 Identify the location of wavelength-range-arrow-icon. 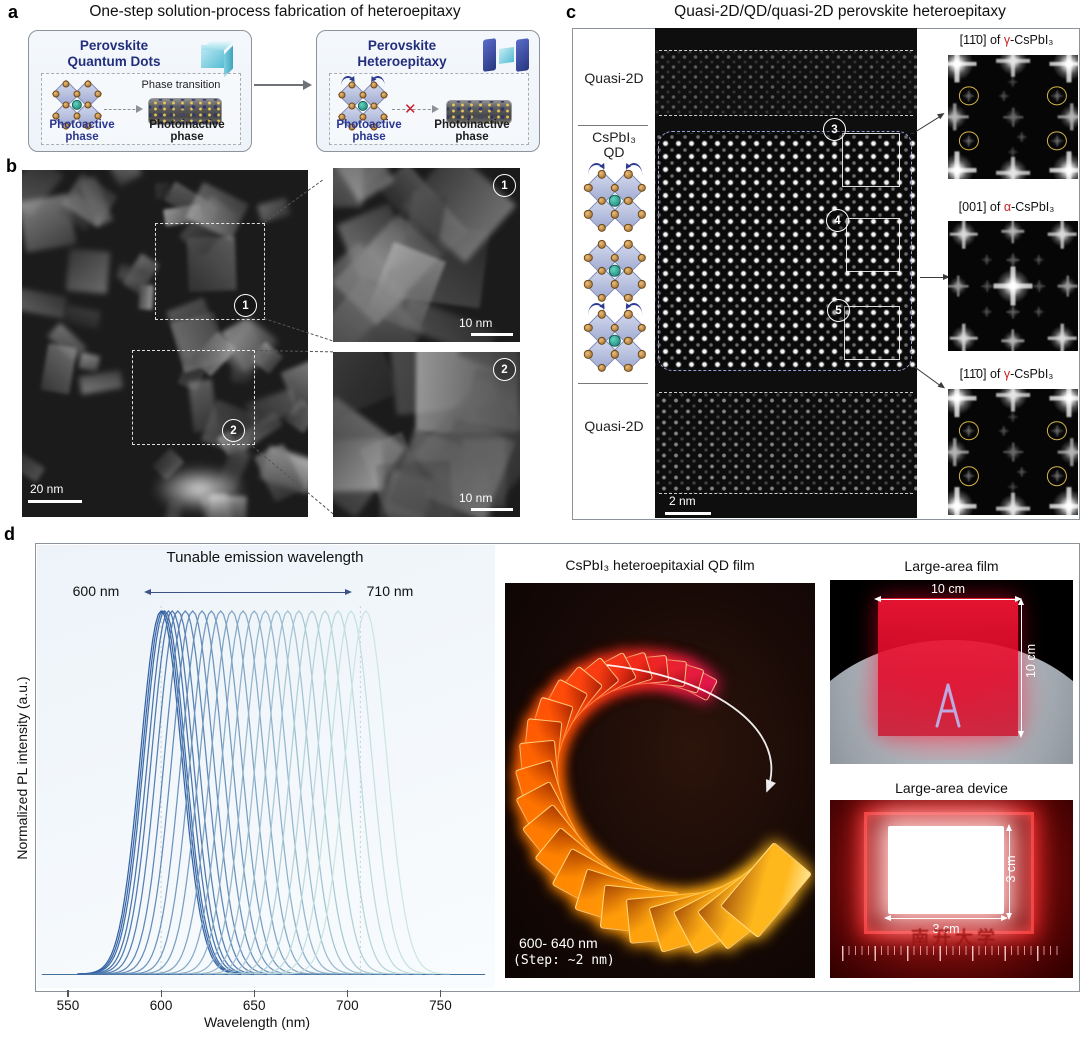
(248, 591).